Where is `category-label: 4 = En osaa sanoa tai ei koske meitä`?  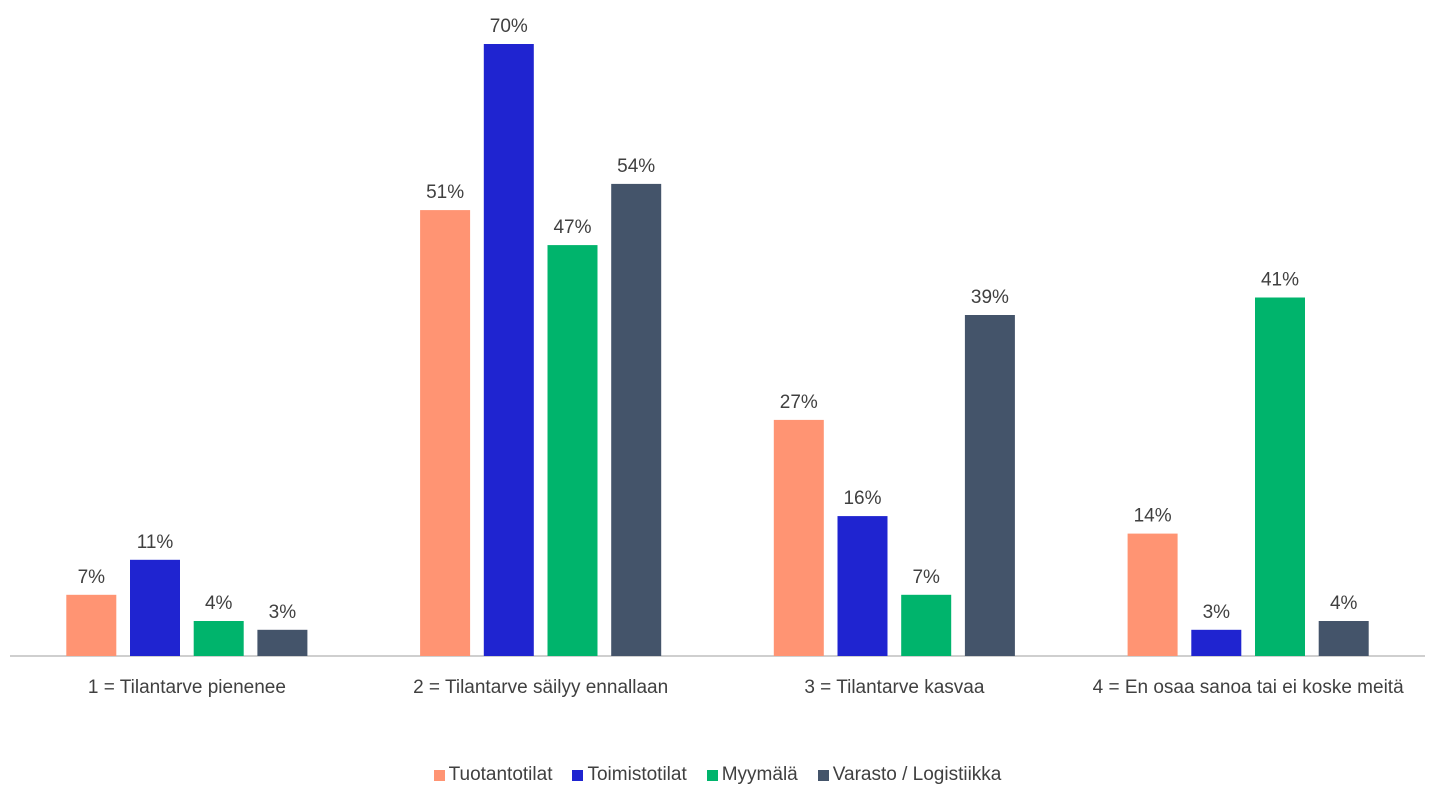 category-label: 4 = En osaa sanoa tai ei koske meitä is located at coordinates (1248, 687).